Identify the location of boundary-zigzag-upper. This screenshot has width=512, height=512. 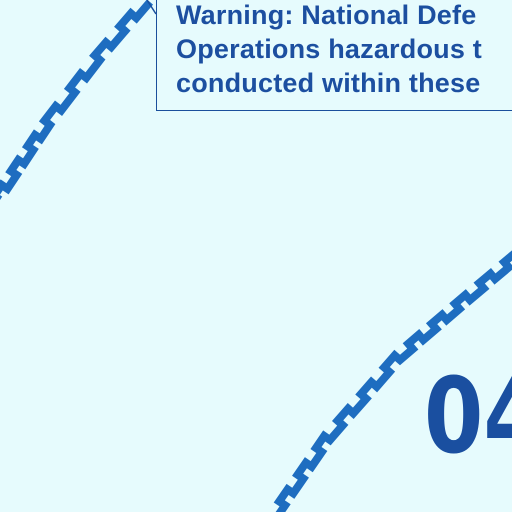
(77, 100).